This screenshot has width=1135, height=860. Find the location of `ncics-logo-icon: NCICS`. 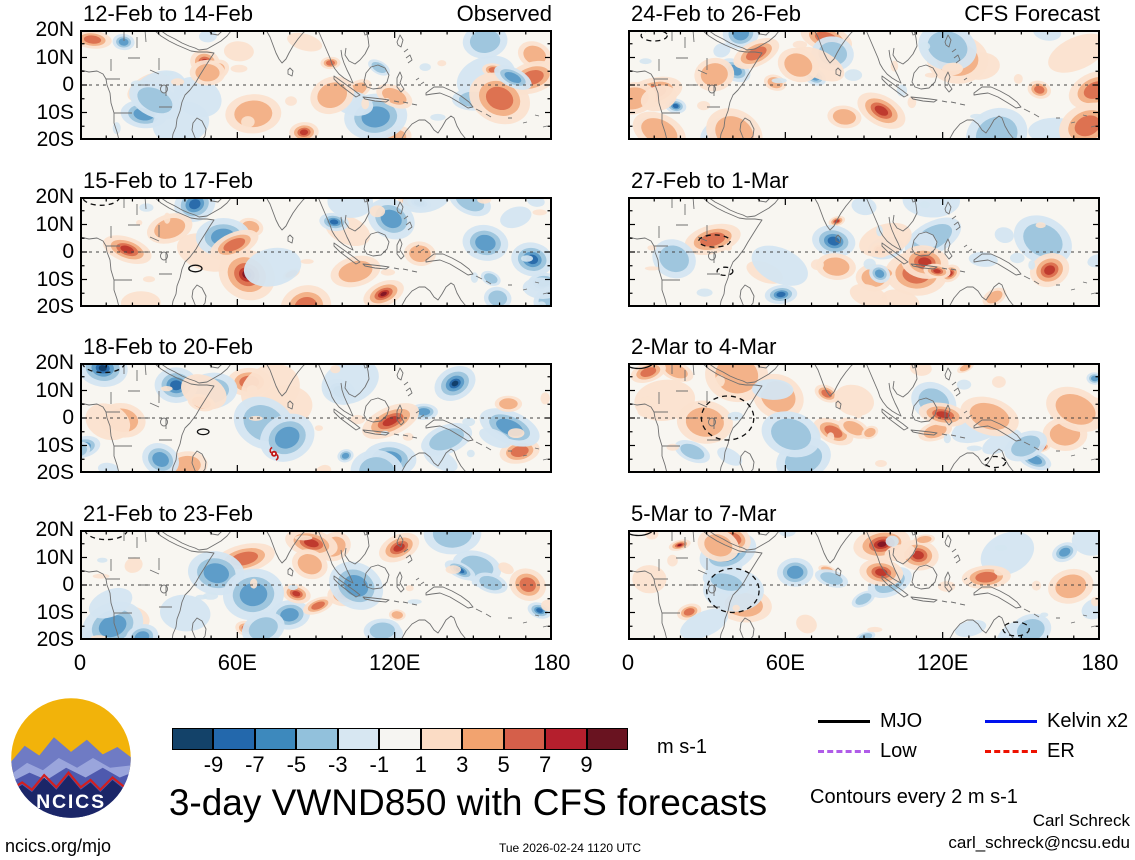

ncics-logo-icon: NCICS is located at coordinates (71, 758).